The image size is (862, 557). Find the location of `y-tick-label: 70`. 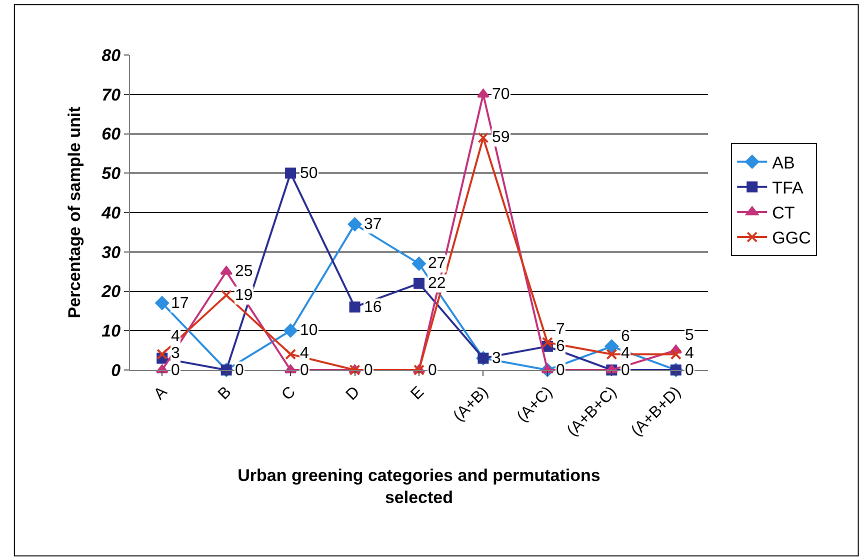

y-tick-label: 70 is located at coordinates (112, 94).